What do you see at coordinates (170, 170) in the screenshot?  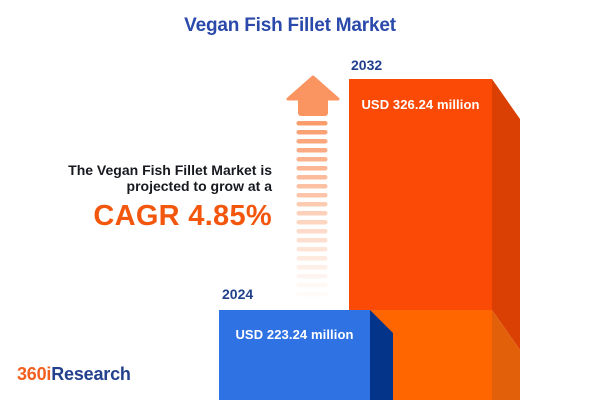 I see `annotation-line1: The Vegan Fish Fillet Market is` at bounding box center [170, 170].